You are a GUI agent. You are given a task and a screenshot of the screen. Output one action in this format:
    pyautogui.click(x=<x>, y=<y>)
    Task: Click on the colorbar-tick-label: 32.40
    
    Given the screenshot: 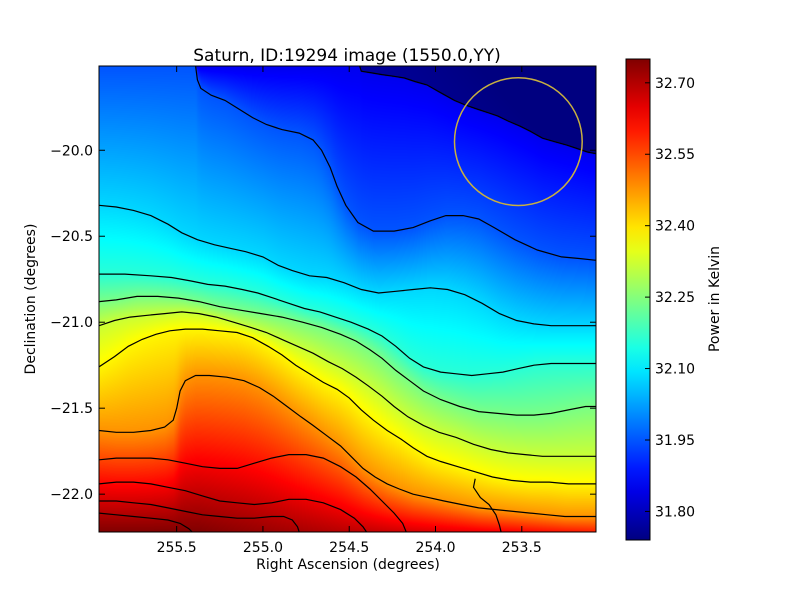 What is the action you would take?
    pyautogui.click(x=675, y=227)
    